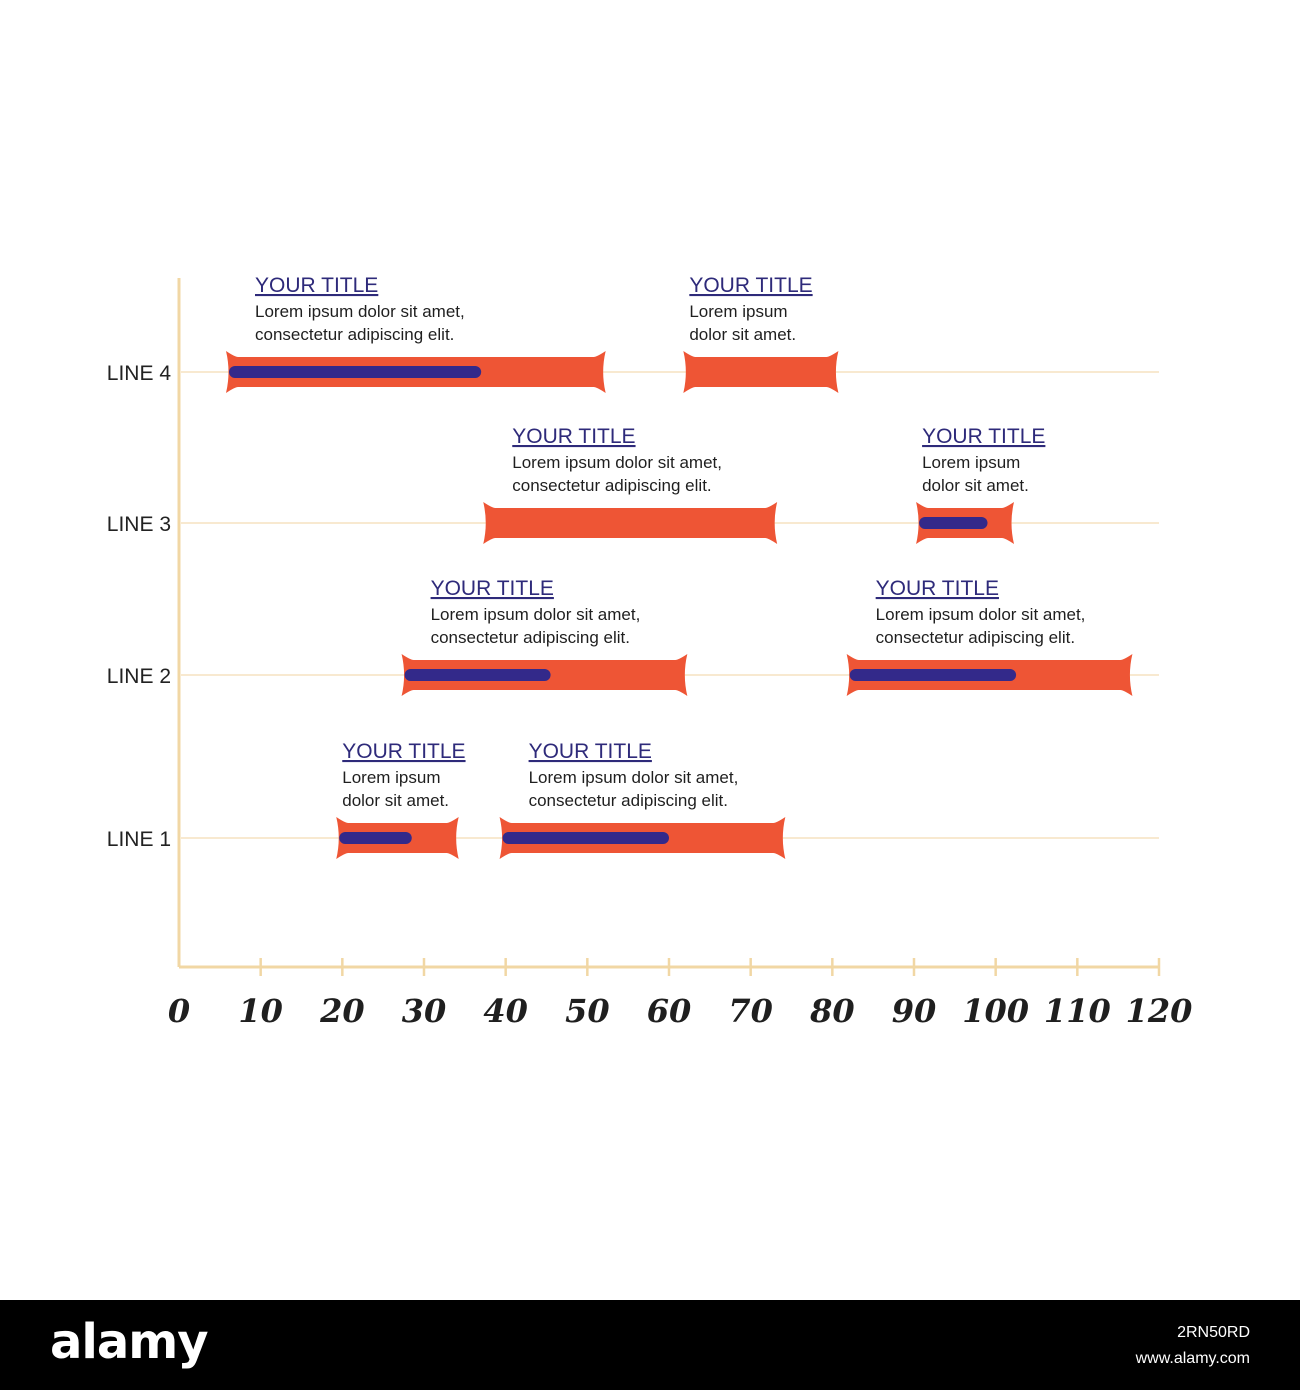  Describe the element at coordinates (669, 1011) in the screenshot. I see `x-tick-label: 60` at that location.